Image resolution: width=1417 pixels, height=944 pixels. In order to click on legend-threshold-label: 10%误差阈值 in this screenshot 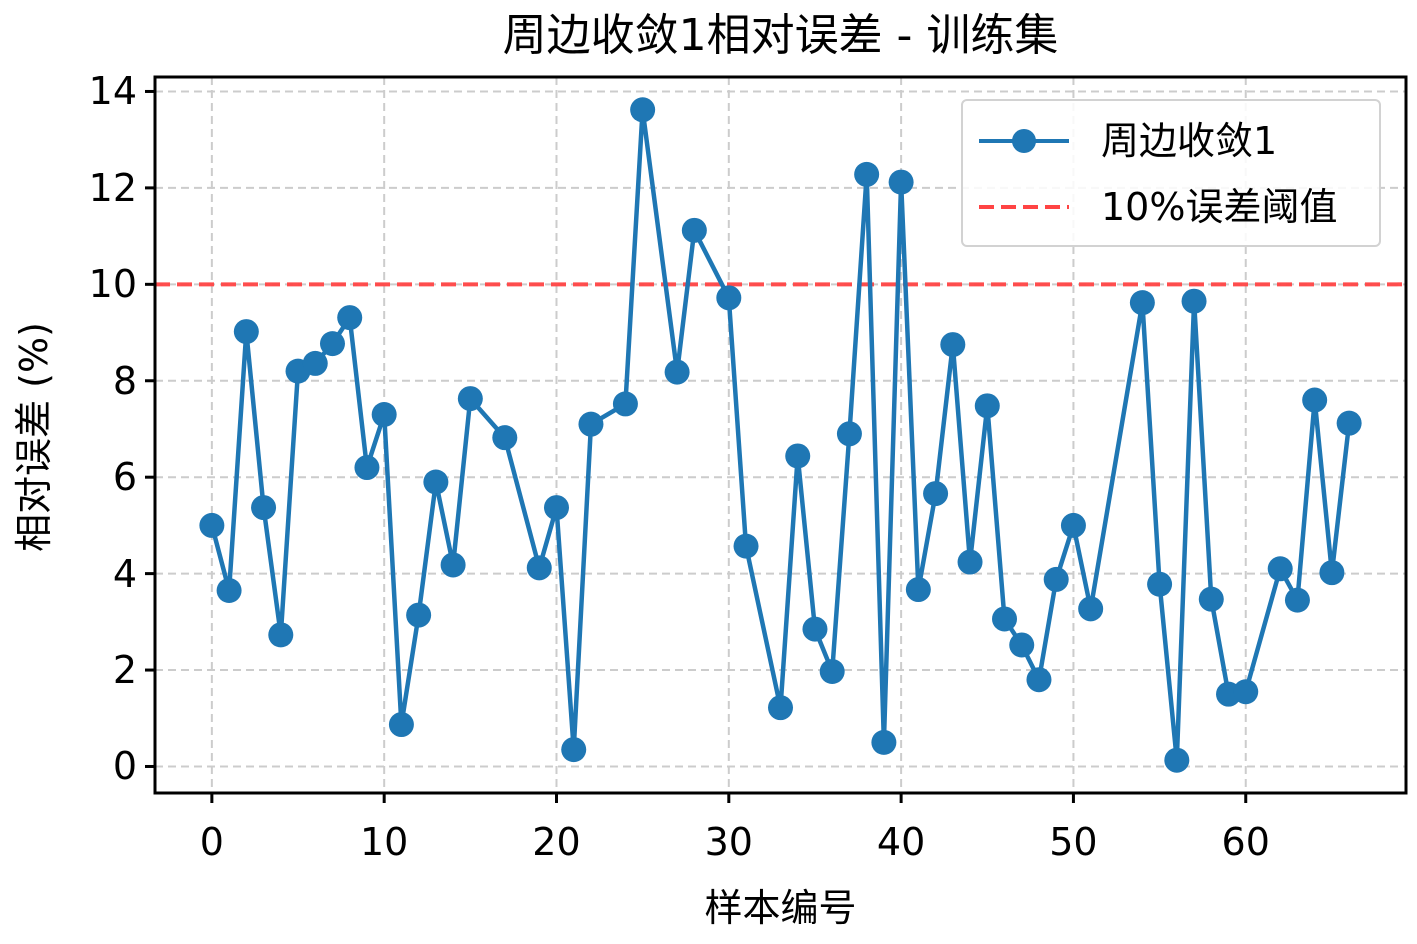, I will do `click(1219, 207)`.